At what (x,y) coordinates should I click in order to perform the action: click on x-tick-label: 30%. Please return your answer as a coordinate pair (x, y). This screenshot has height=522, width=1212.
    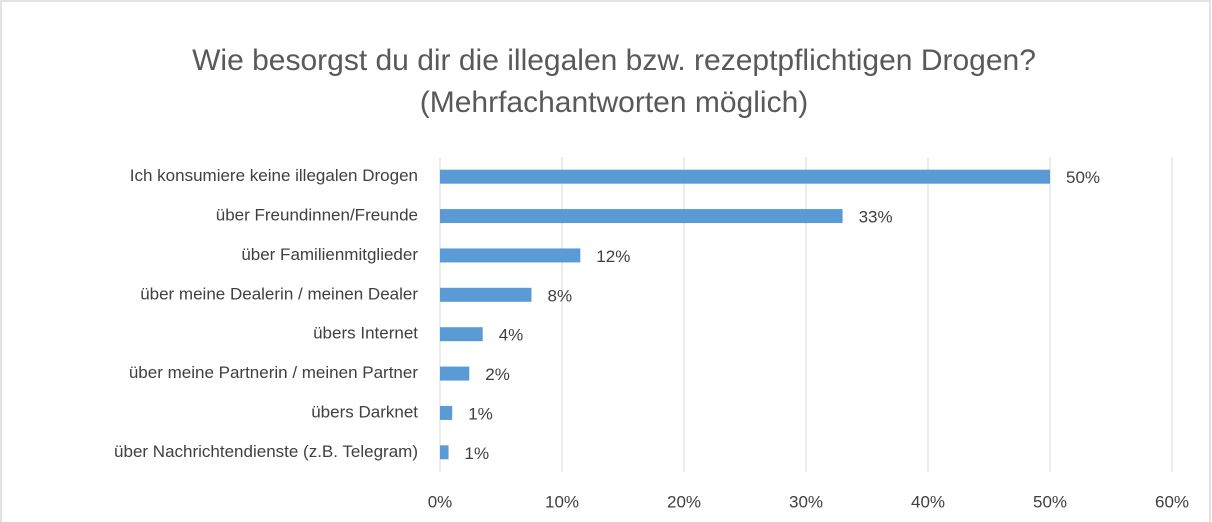
    Looking at the image, I should click on (806, 501).